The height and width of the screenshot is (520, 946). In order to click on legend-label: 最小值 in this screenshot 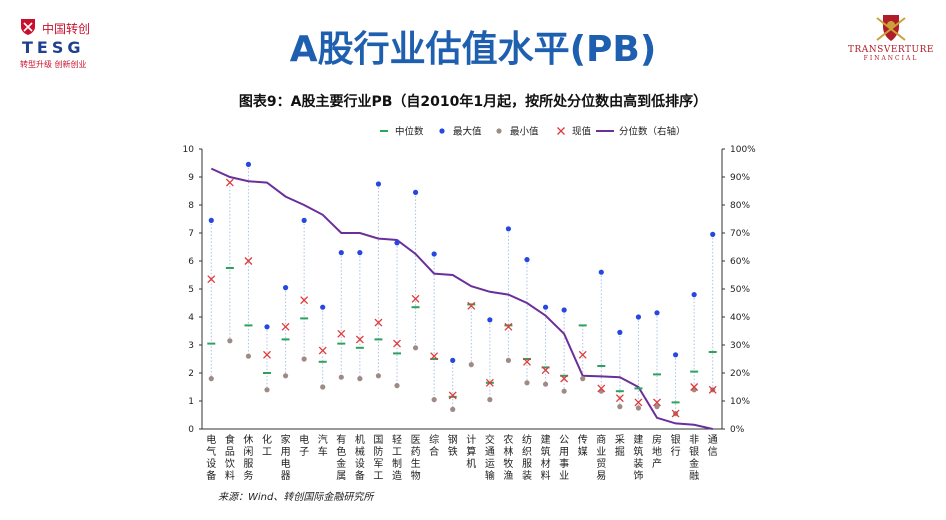, I will do `click(524, 132)`.